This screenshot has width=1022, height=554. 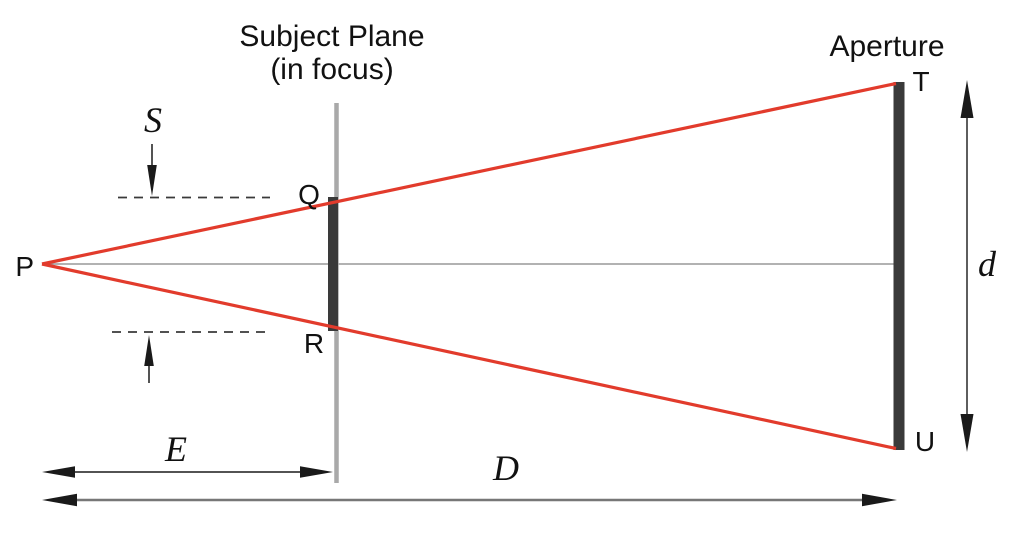 I want to click on e-left-arrowhead-icon, so click(x=58, y=472).